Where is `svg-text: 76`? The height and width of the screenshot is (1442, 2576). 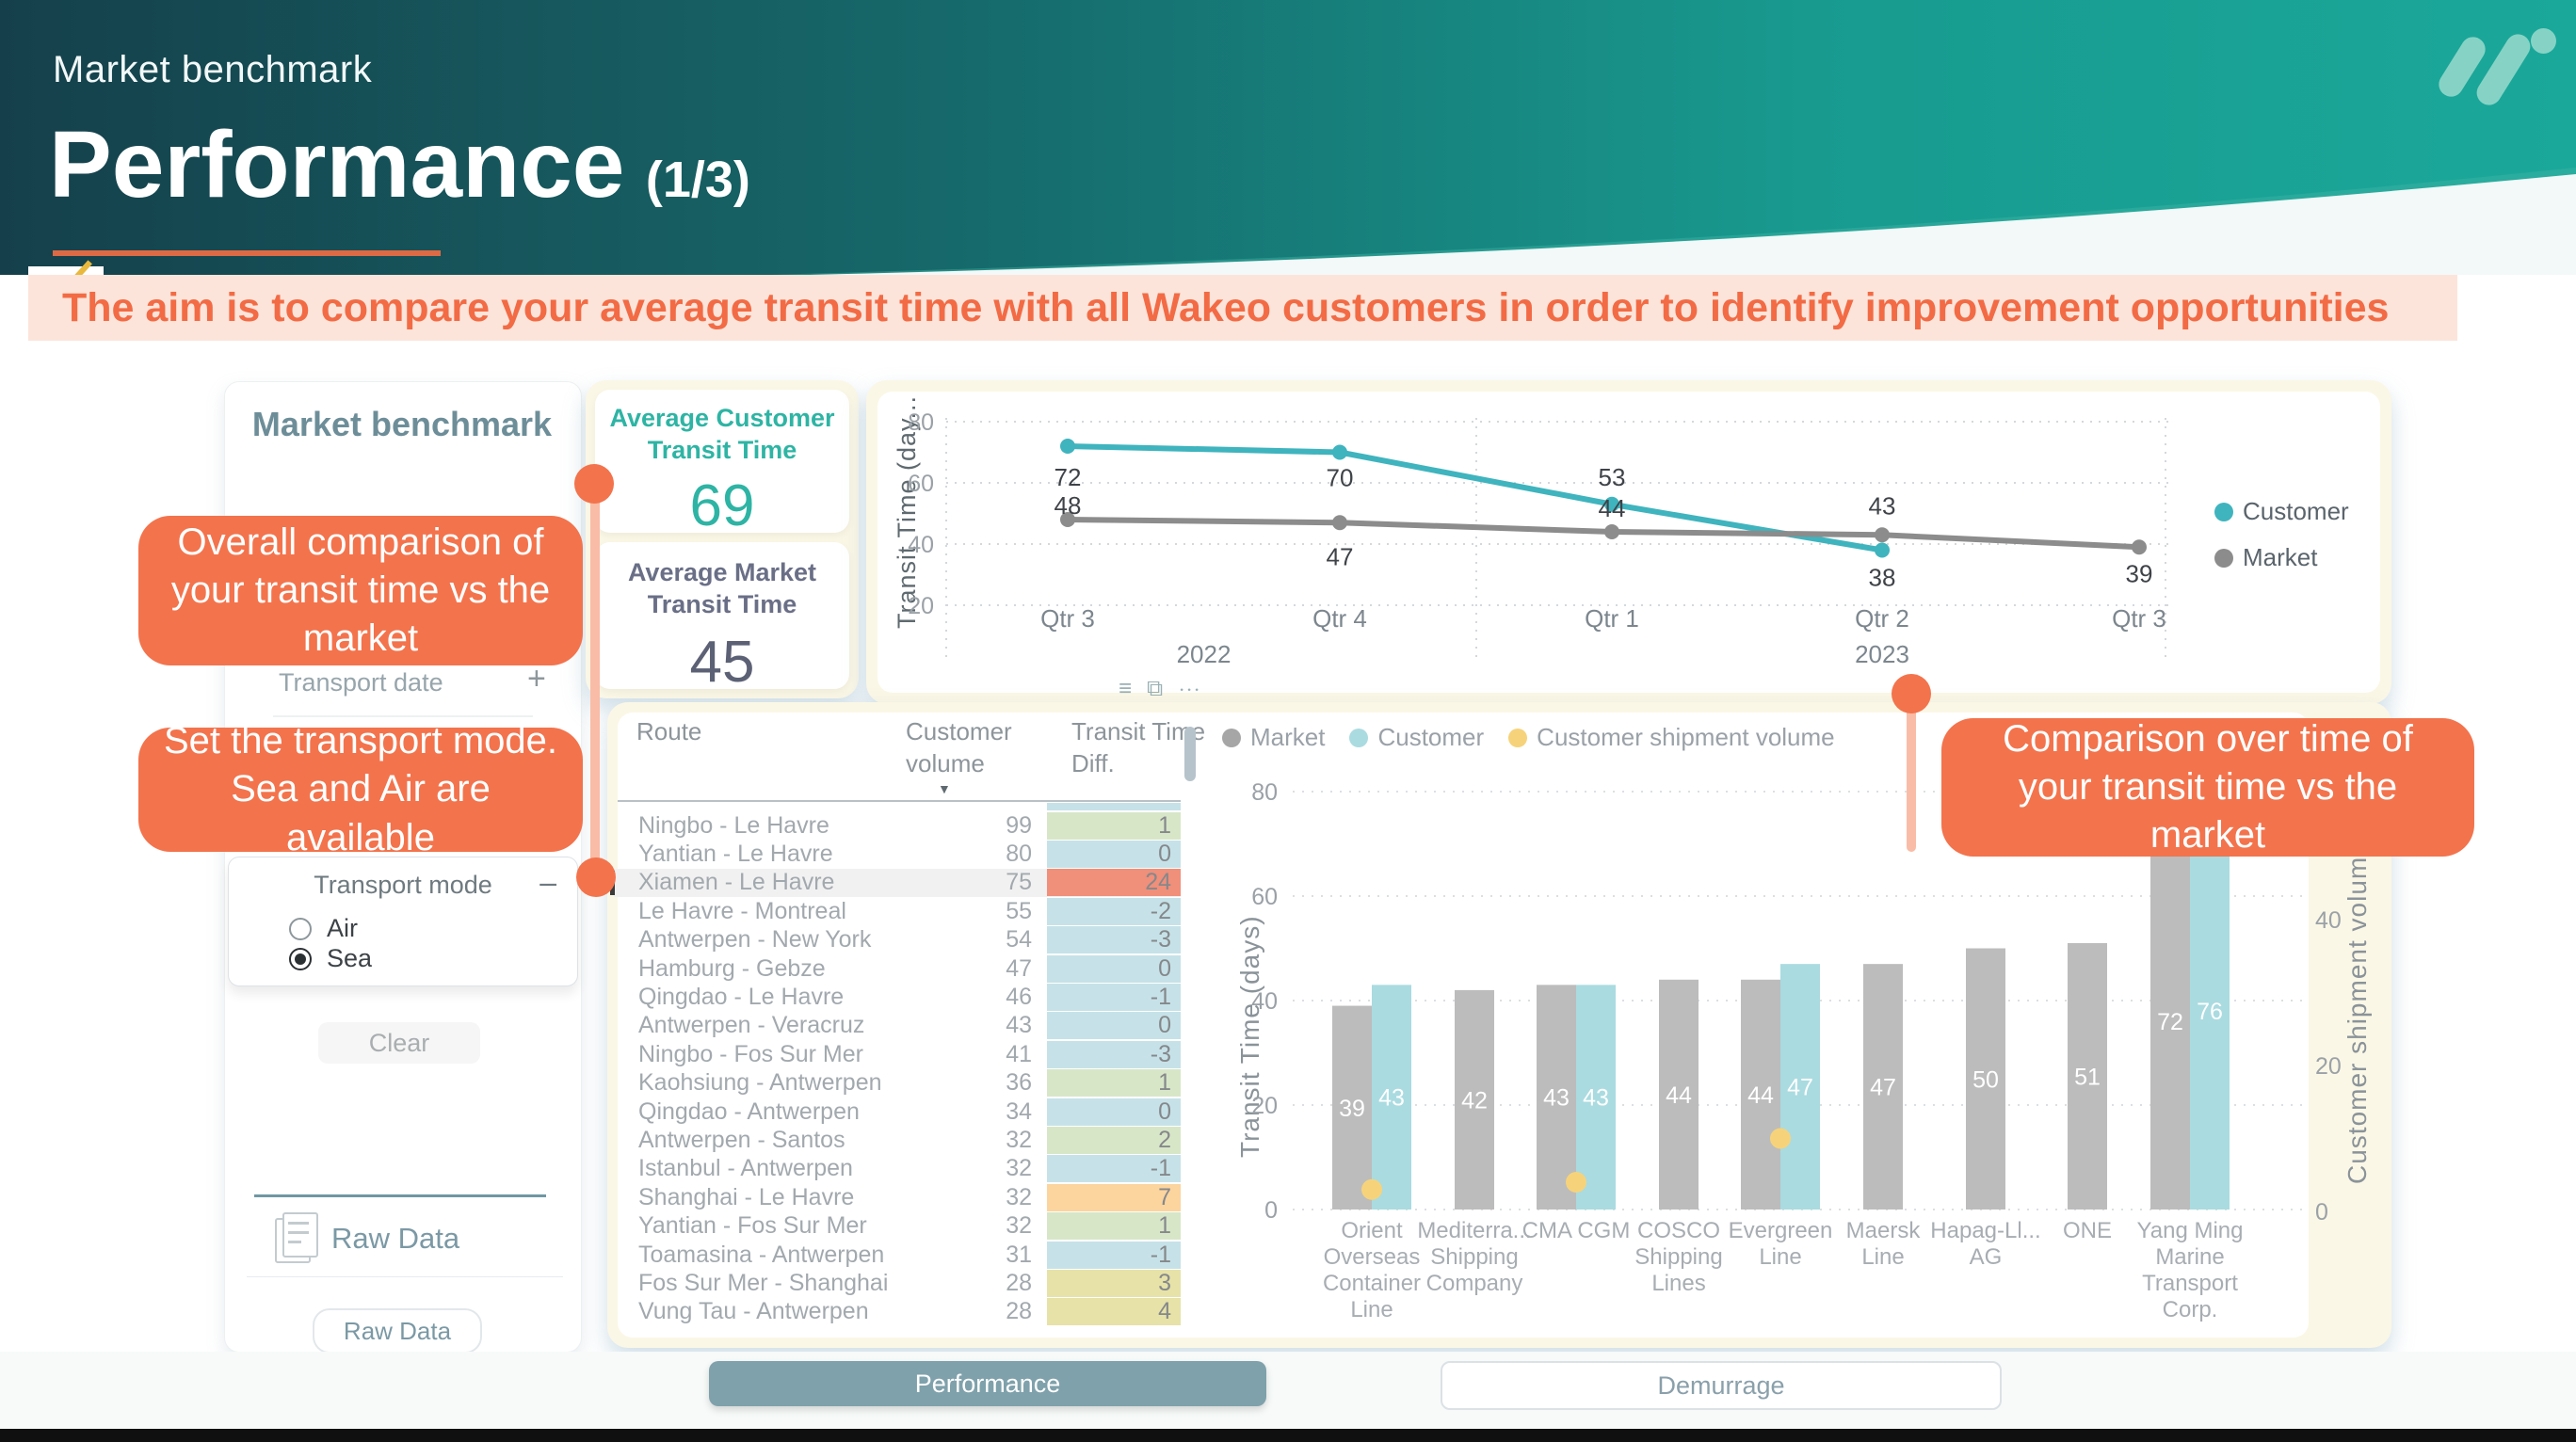 svg-text: 76 is located at coordinates (2210, 1012).